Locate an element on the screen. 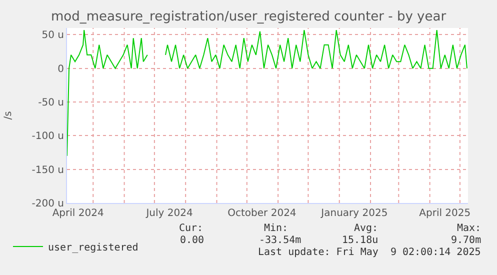 This screenshot has width=497, height=275. y-tick-label: -200 u is located at coordinates (48, 204).